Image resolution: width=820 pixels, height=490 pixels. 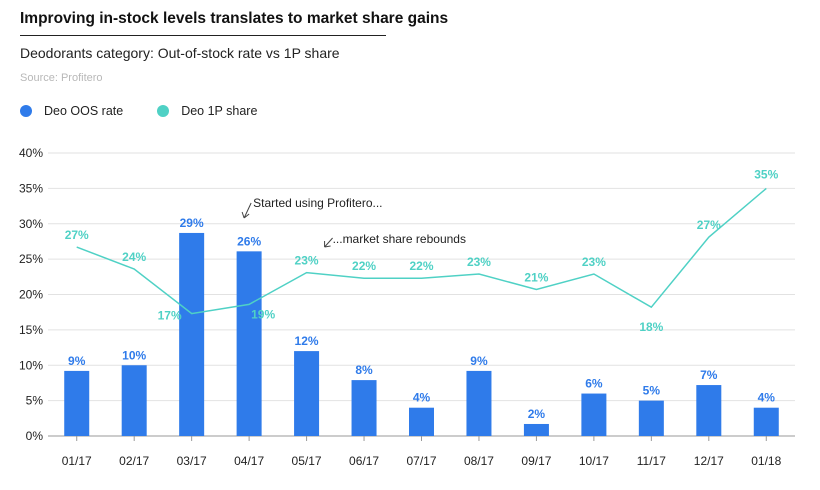 What do you see at coordinates (536, 461) in the screenshot?
I see `x-tick-label: 09/17` at bounding box center [536, 461].